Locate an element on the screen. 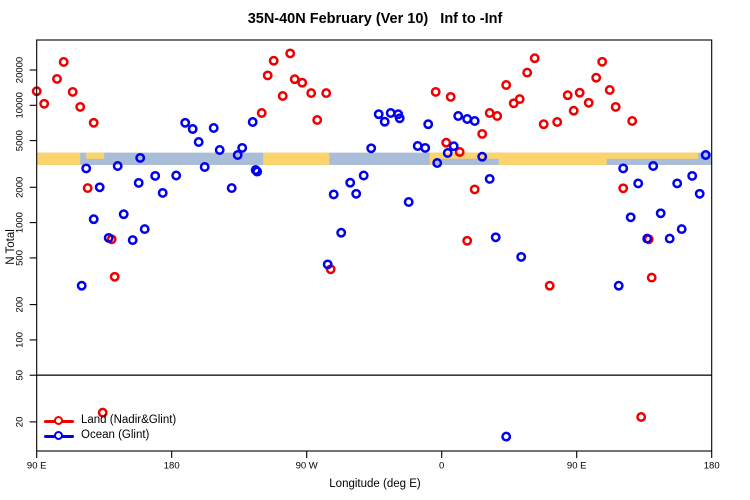 This screenshot has width=750, height=500. y-axis-title: N Total is located at coordinates (11, 247).